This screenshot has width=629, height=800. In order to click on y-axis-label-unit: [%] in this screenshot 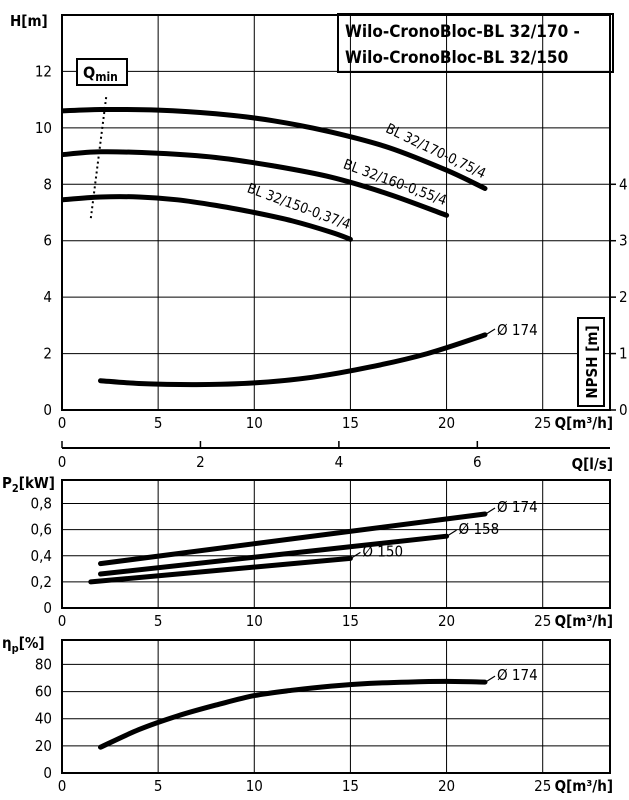, I will do `click(32, 643)`.